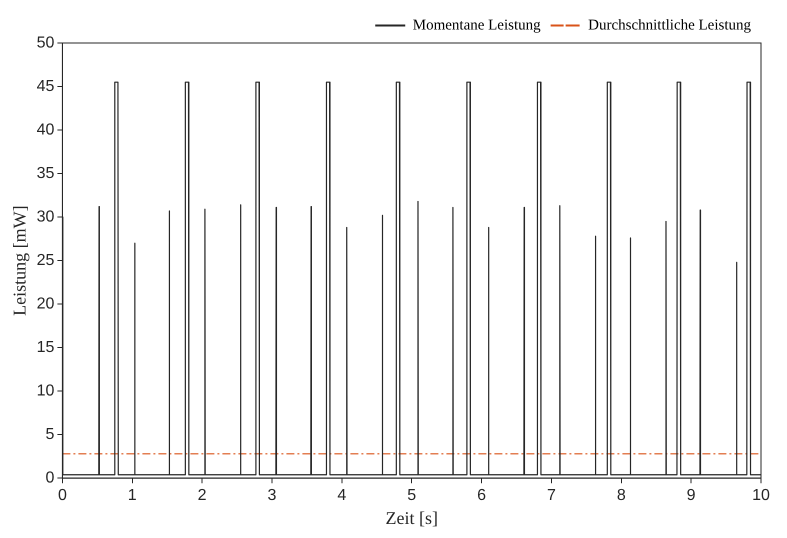 Image resolution: width=787 pixels, height=538 pixels. I want to click on y-tick-label: 20, so click(45, 304).